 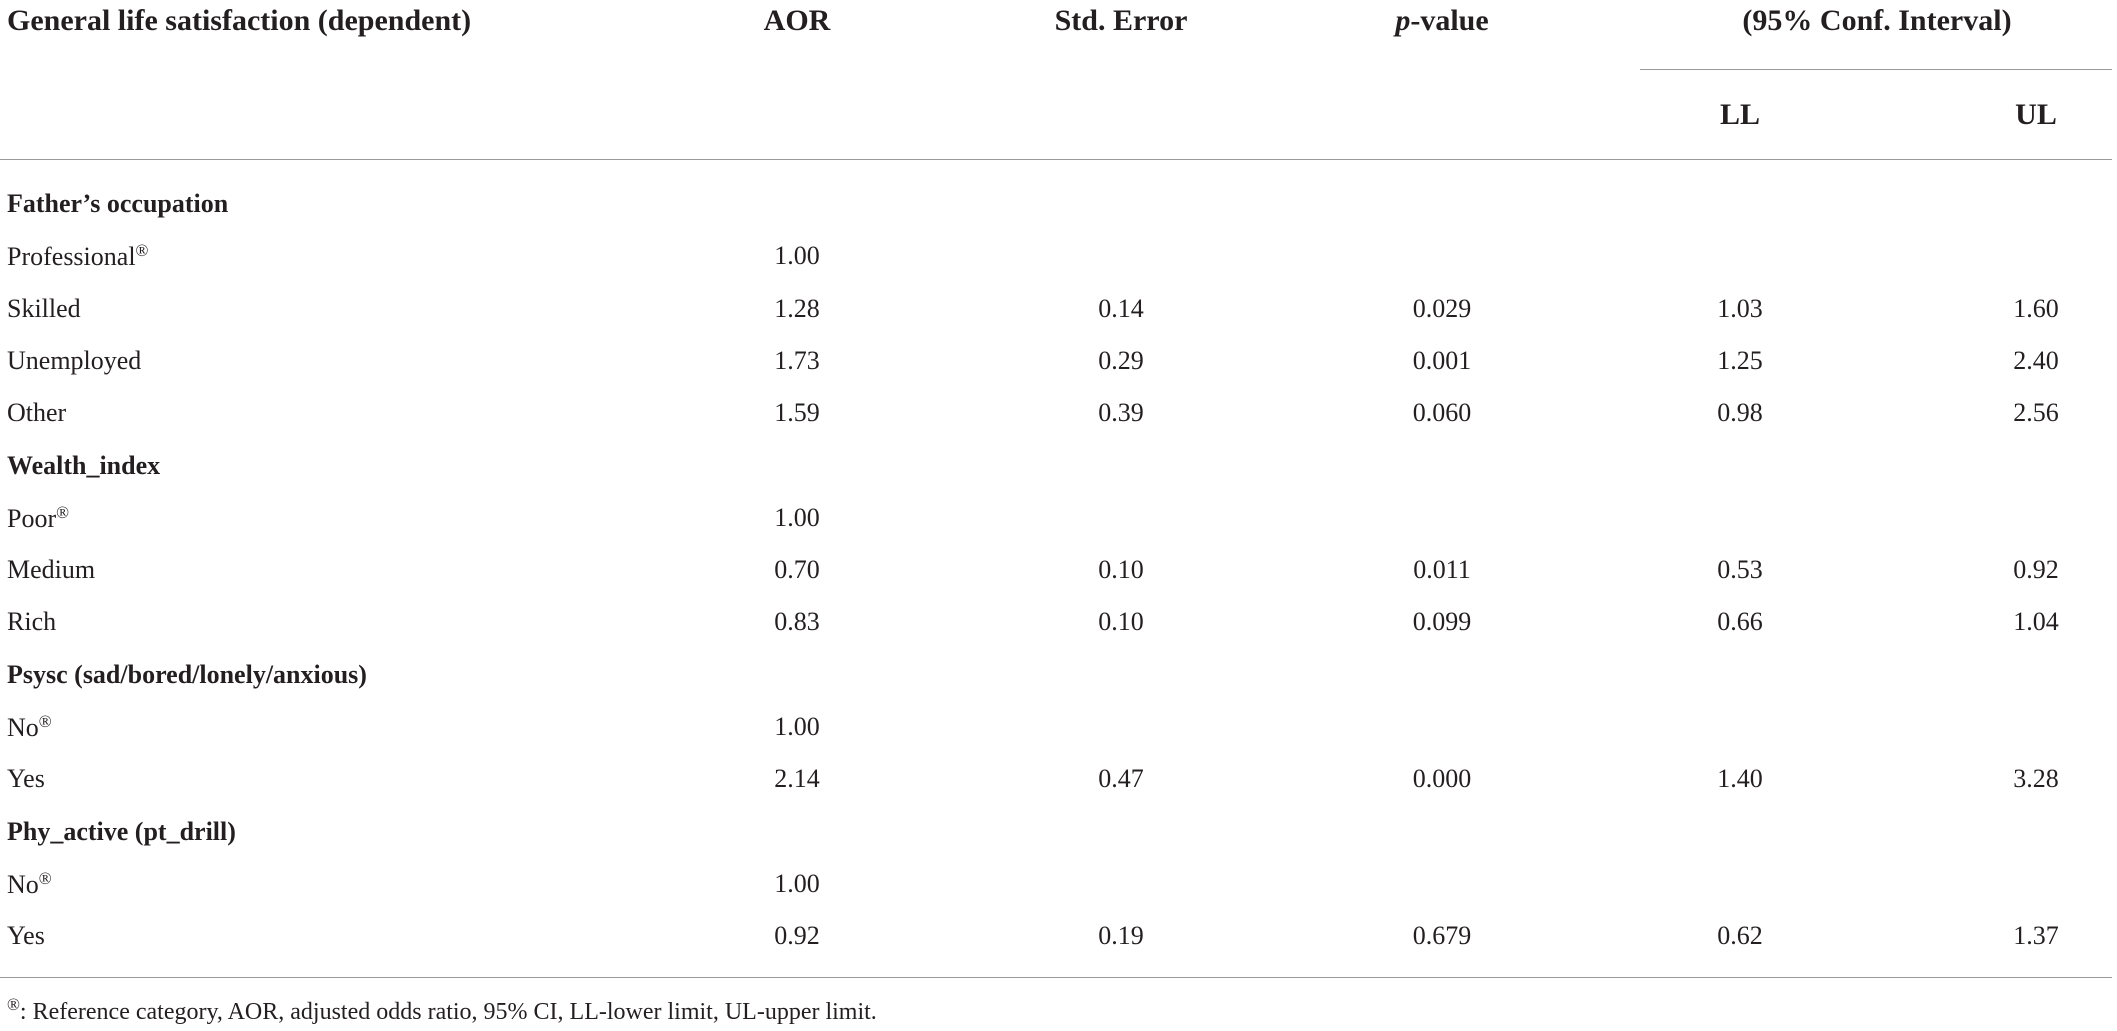 What do you see at coordinates (797, 308) in the screenshot?
I see `cell: 1.28` at bounding box center [797, 308].